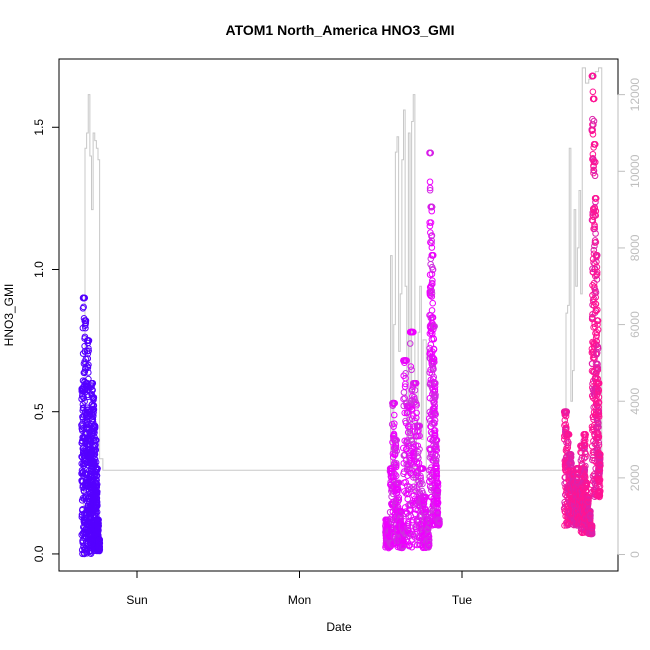 This screenshot has width=650, height=650. Describe the element at coordinates (635, 477) in the screenshot. I see `y2-tick-label: 2000` at that location.